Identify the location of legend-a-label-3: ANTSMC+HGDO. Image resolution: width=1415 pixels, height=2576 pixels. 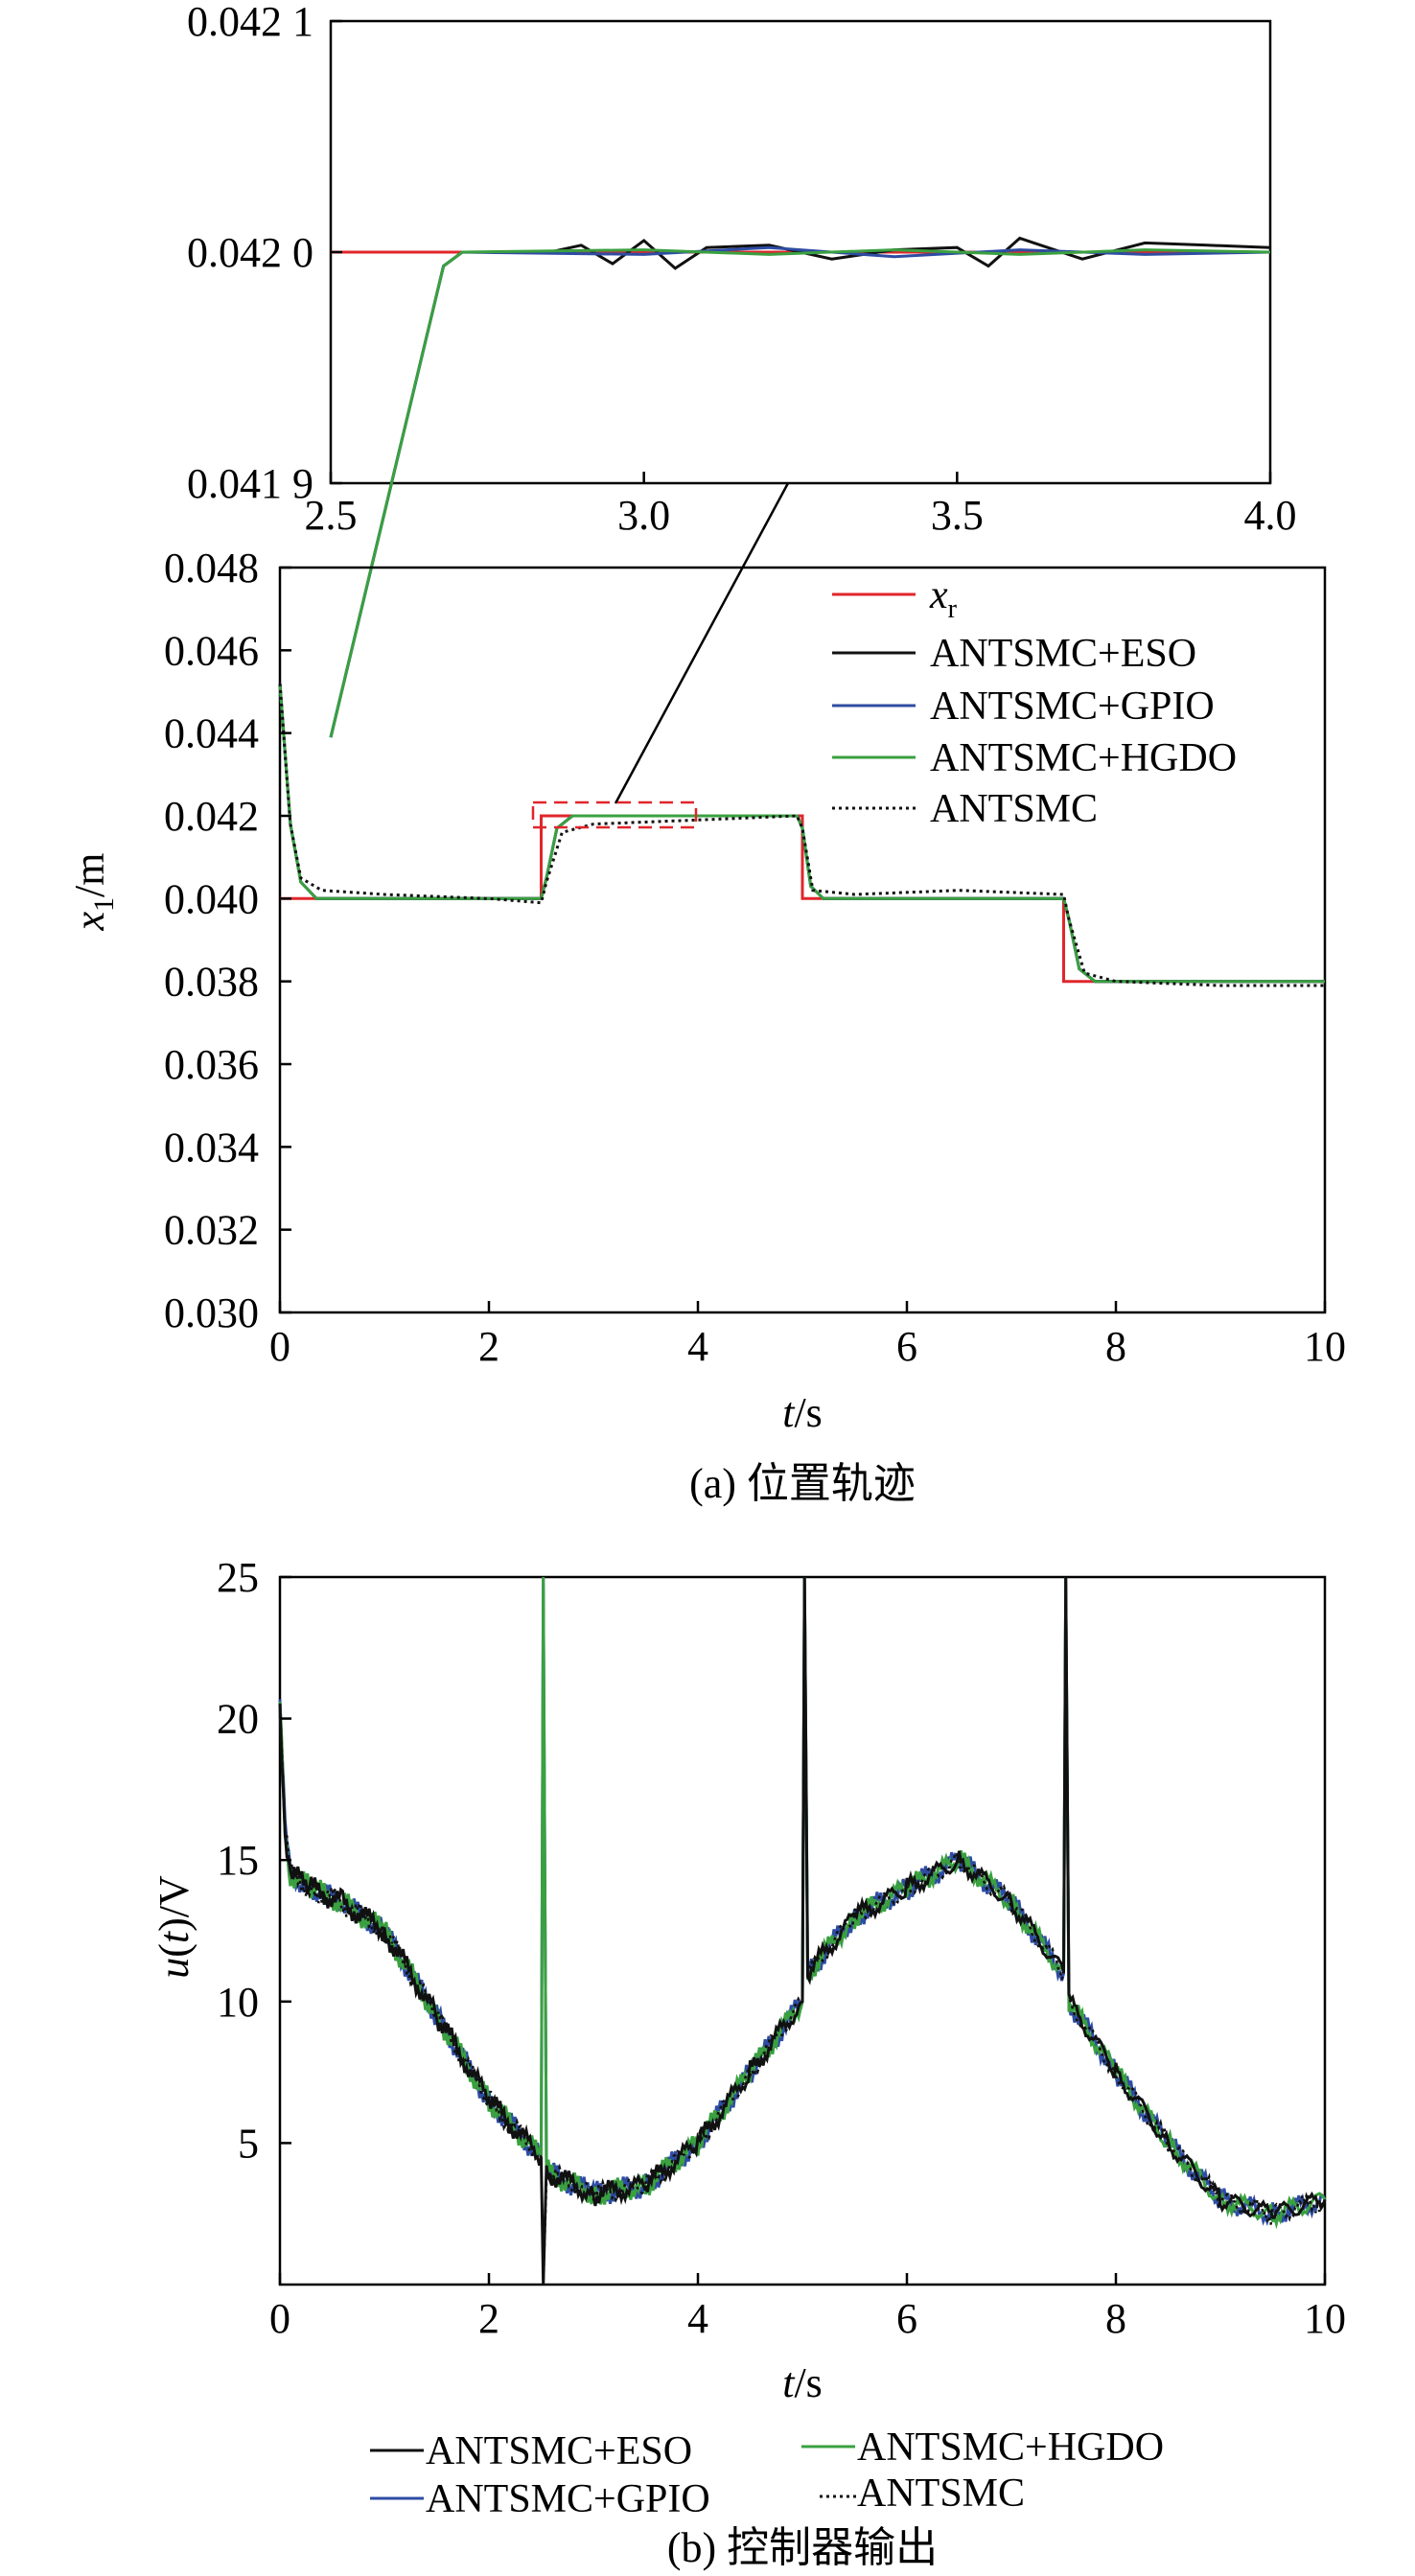
(1084, 758).